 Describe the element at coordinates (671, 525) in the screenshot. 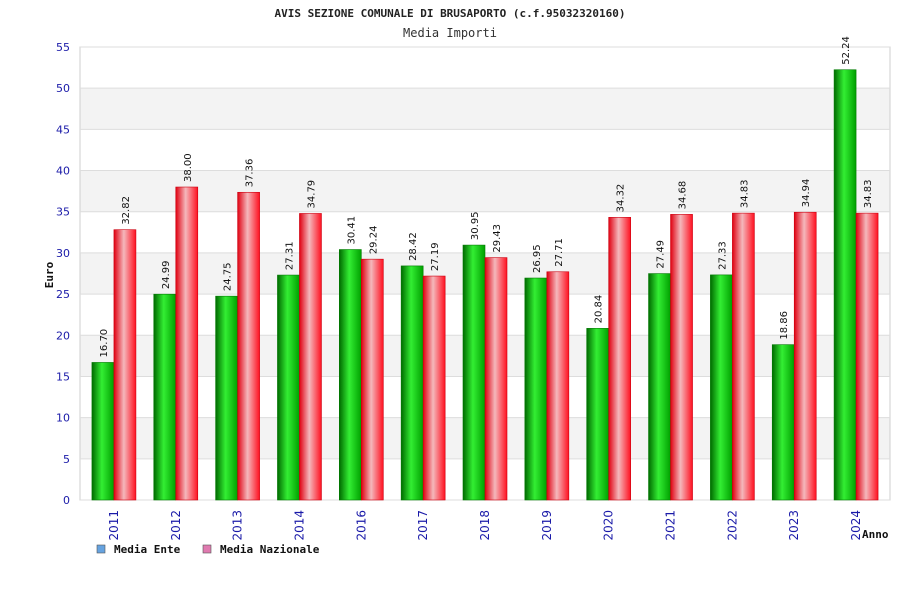

I see `x-tick-label: 2021` at that location.